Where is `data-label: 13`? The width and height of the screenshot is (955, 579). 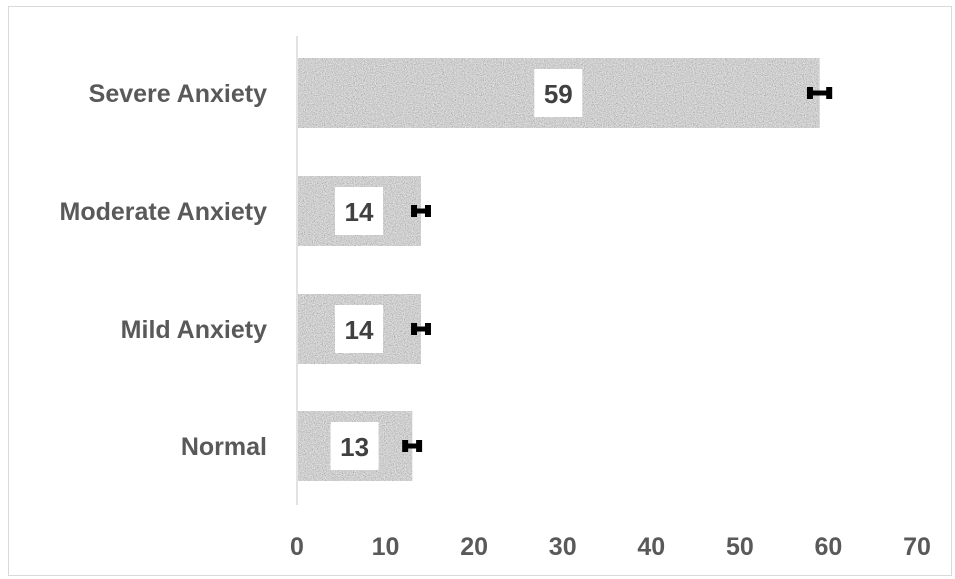
data-label: 13 is located at coordinates (354, 446).